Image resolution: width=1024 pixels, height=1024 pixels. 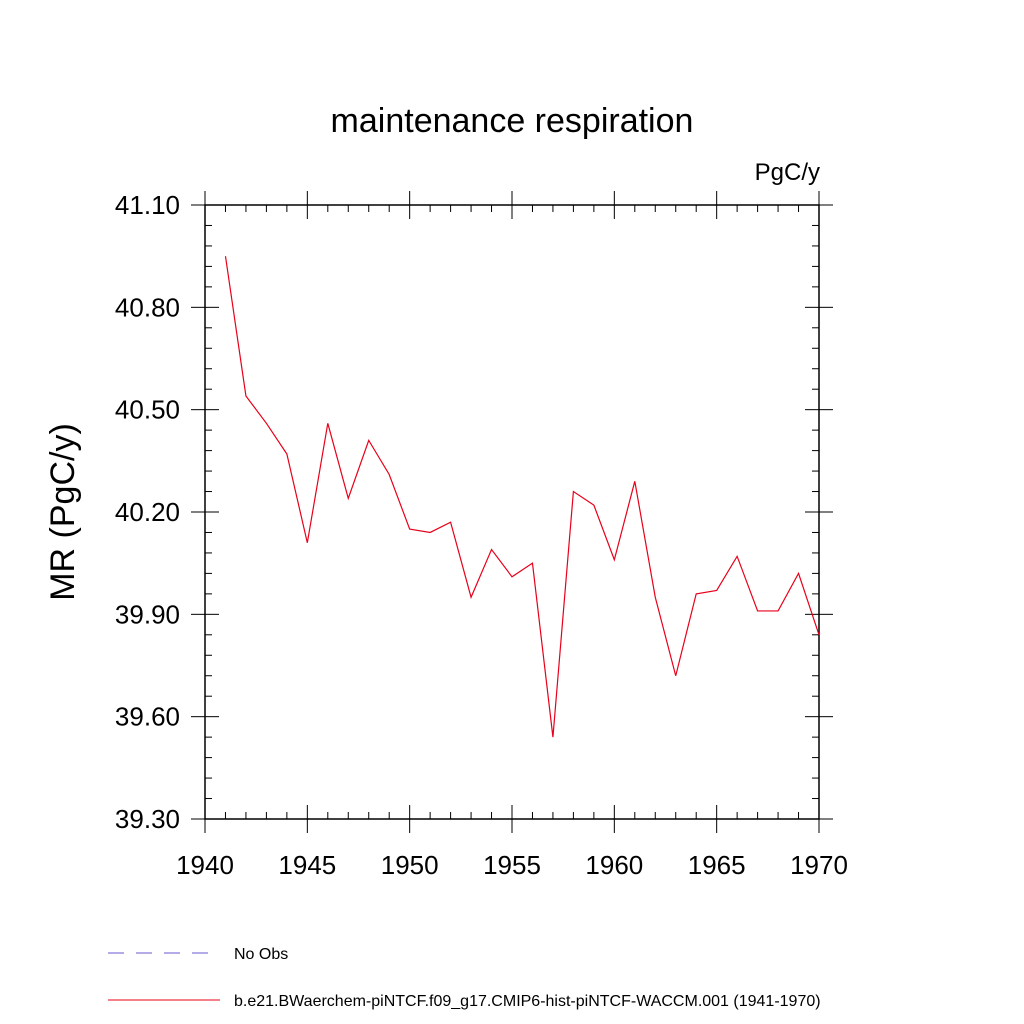 I want to click on y-axis-label: MR (PgC/y), so click(x=63, y=512).